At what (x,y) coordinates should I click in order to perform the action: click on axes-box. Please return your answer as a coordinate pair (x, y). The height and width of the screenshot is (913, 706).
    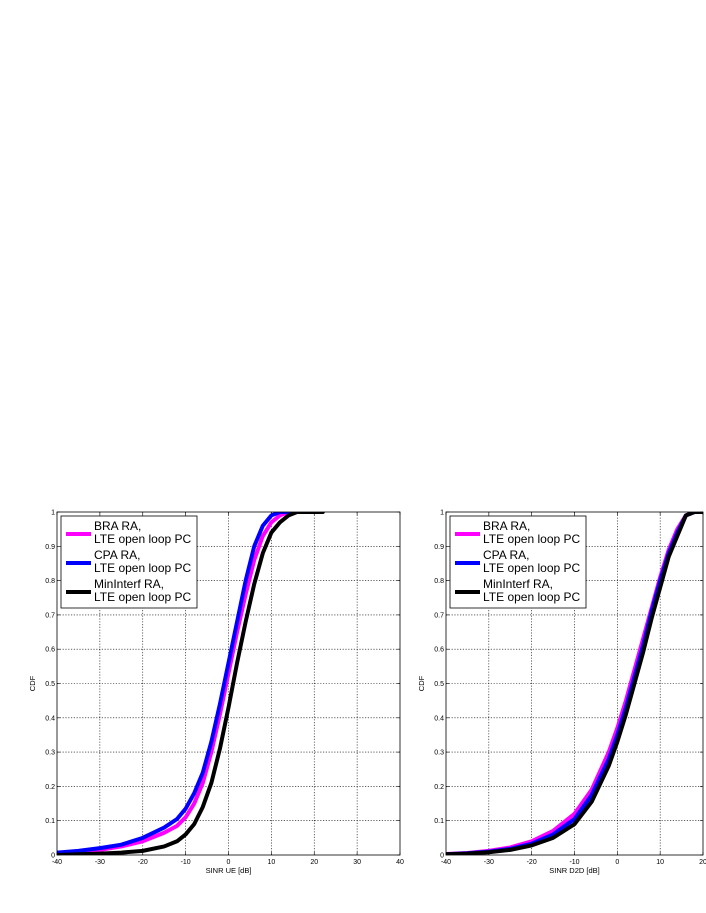
    Looking at the image, I should click on (574, 683).